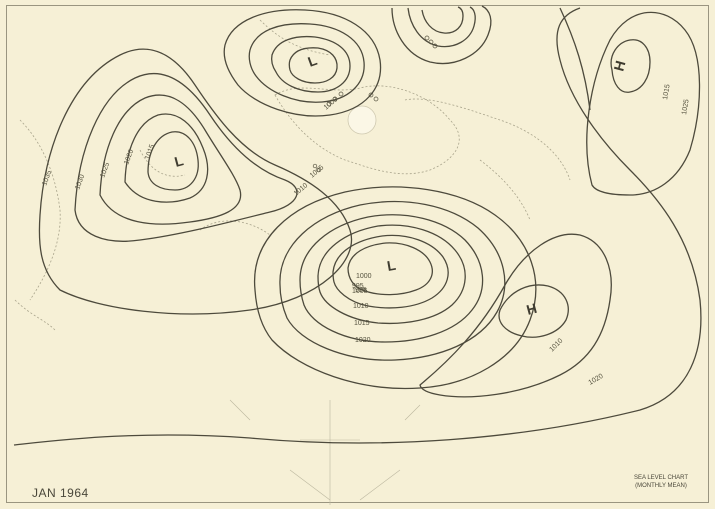 This screenshot has height=509, width=715. What do you see at coordinates (80, 182) in the screenshot?
I see `isobar-label: 1030` at bounding box center [80, 182].